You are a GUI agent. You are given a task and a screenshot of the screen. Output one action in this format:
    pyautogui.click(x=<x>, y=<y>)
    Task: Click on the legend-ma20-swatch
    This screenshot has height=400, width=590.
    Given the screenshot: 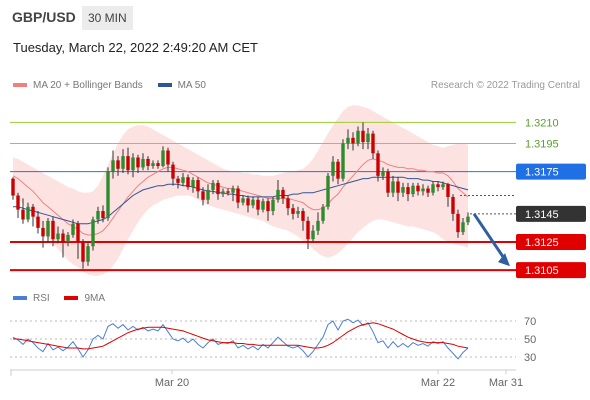 What is the action you would take?
    pyautogui.click(x=20, y=85)
    